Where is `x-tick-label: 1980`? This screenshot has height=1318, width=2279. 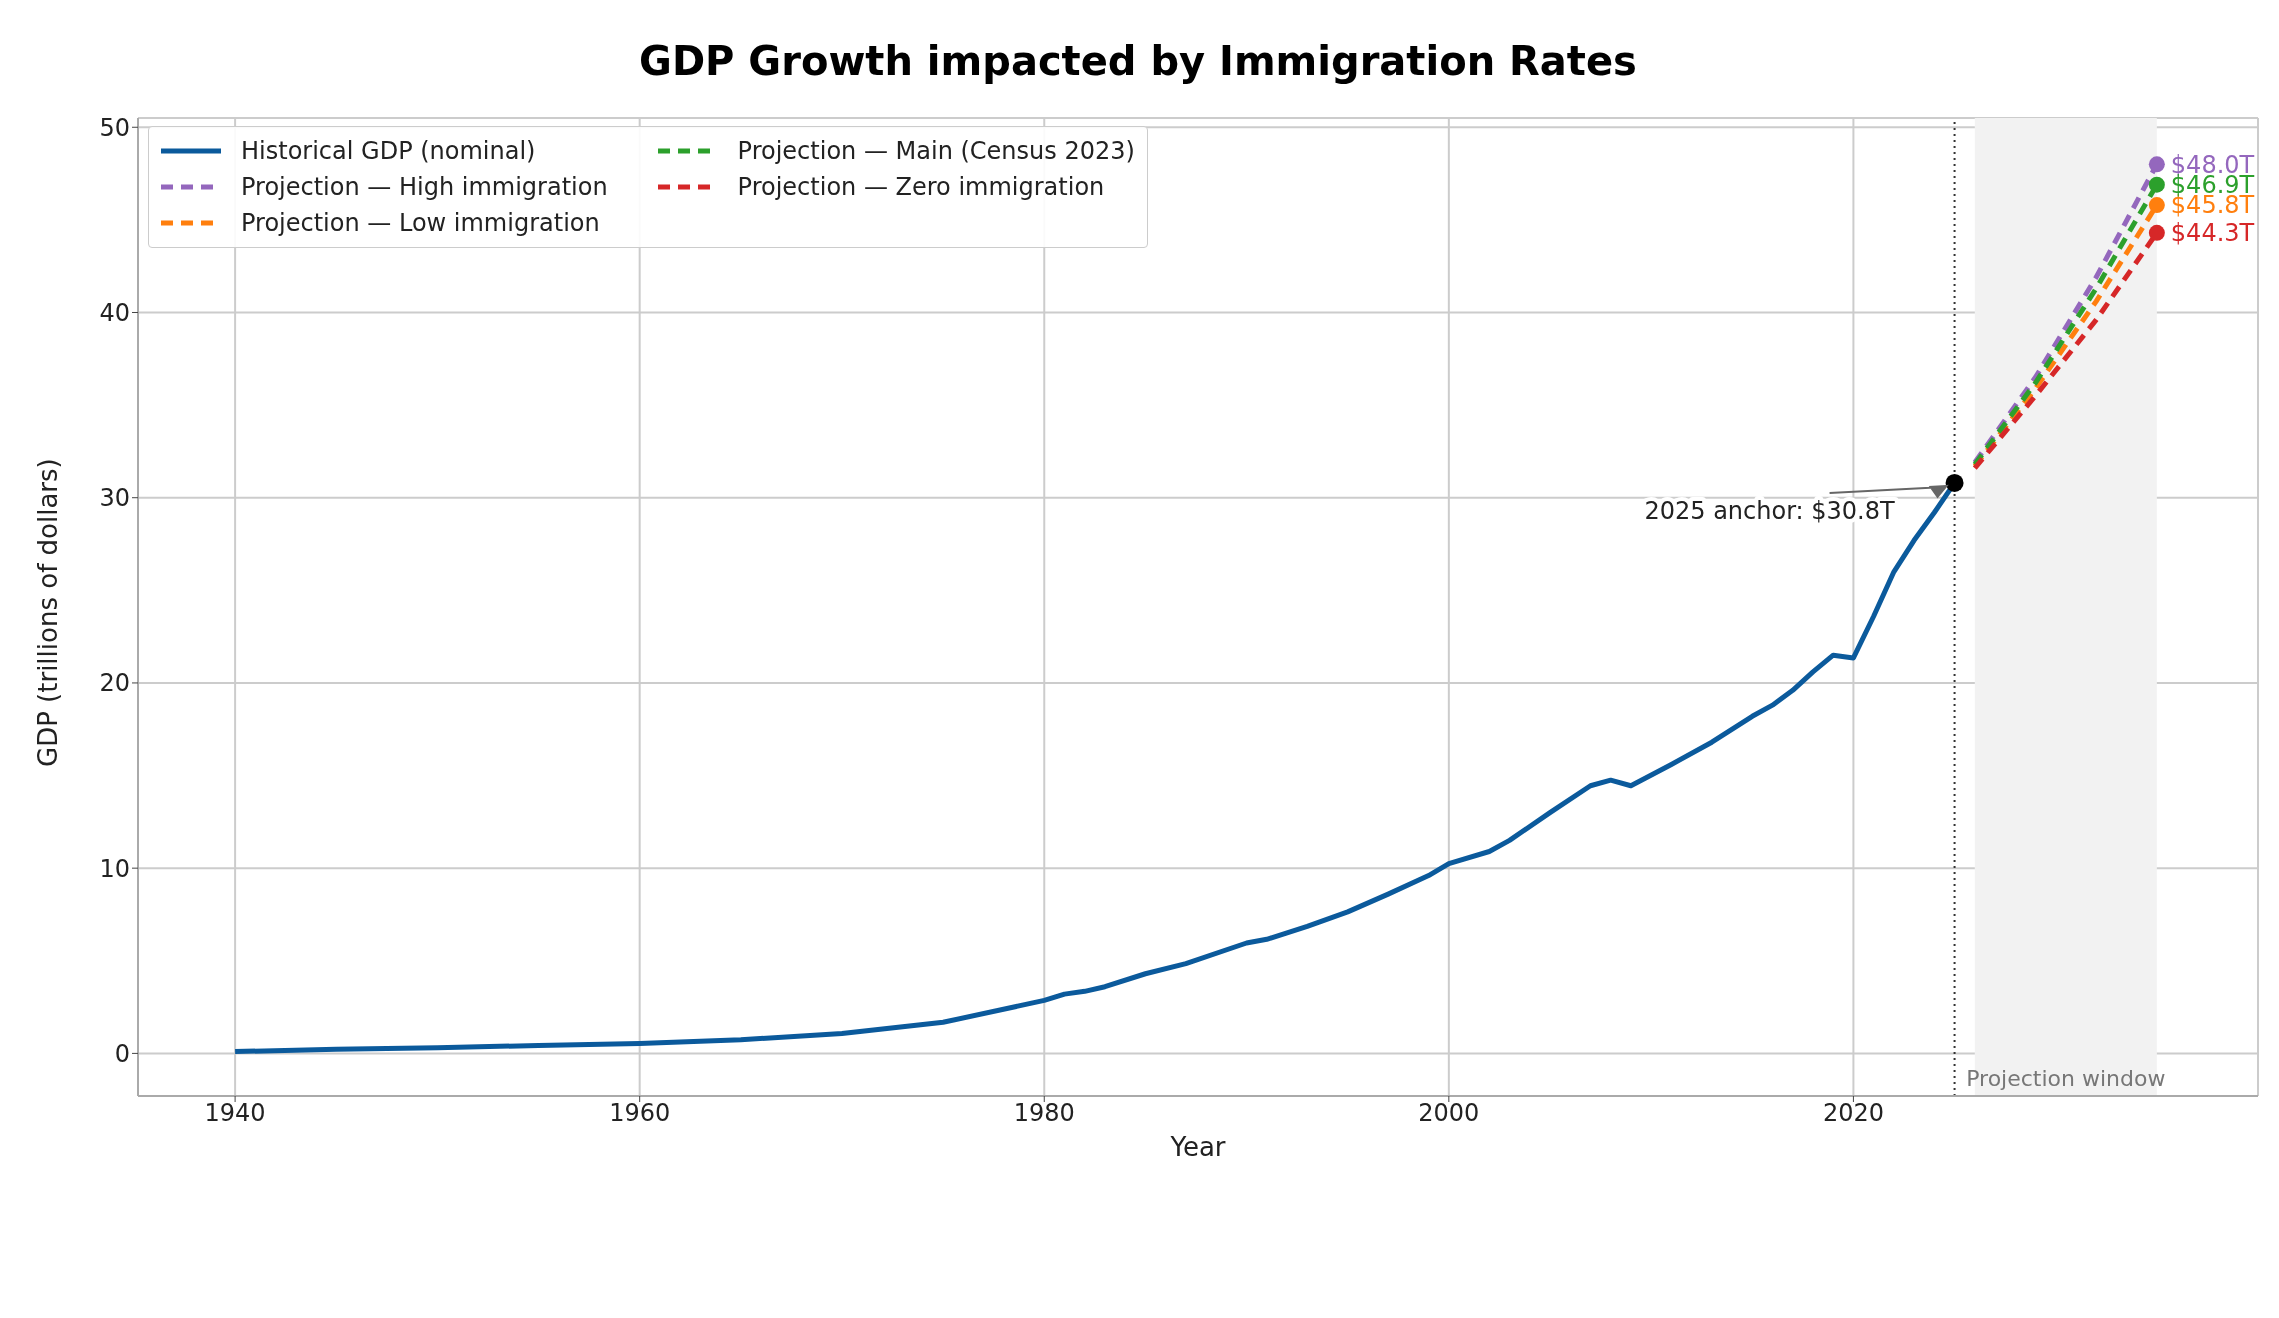
x-tick-label: 1980 is located at coordinates (1044, 1113).